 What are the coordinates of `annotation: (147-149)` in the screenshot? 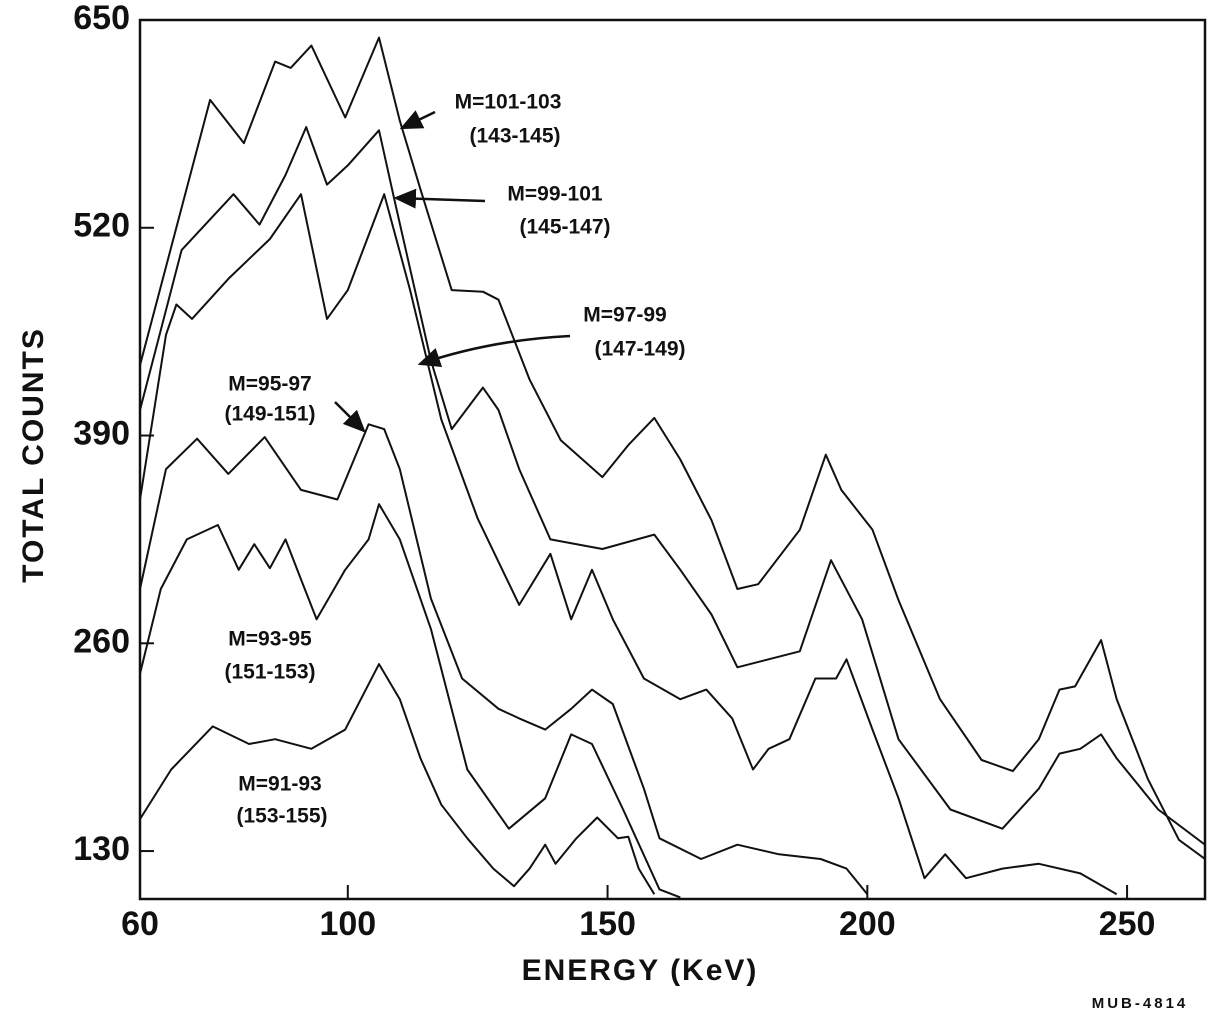 It's located at (639, 349).